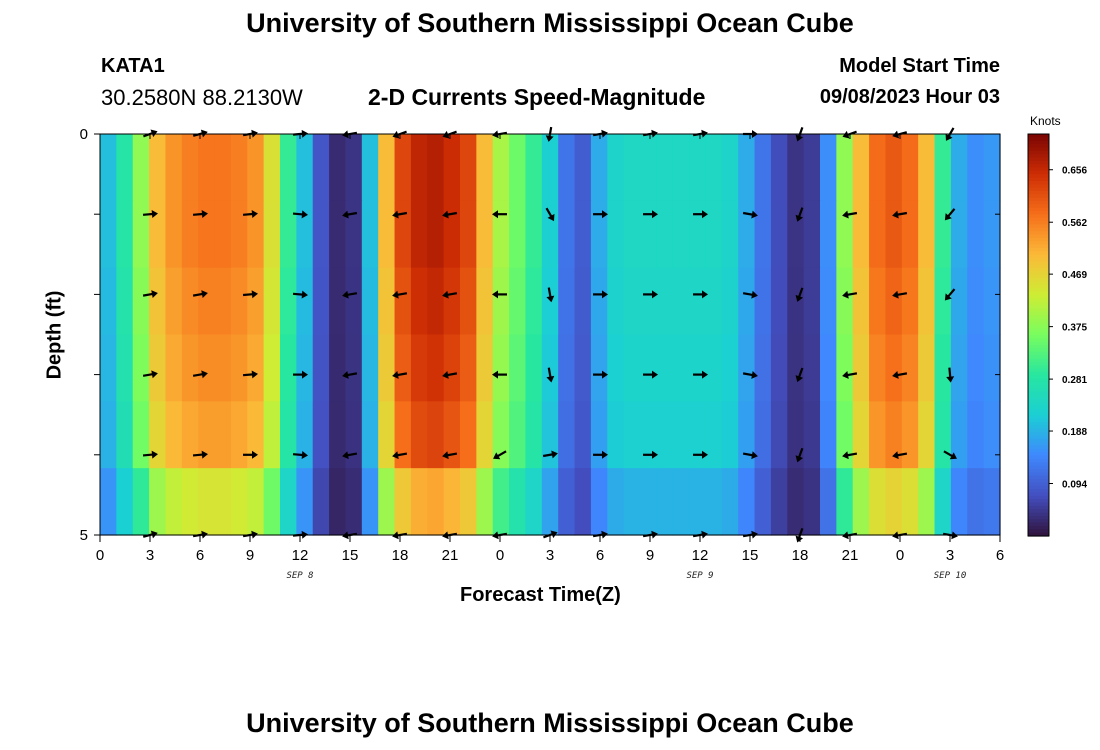 Image resolution: width=1100 pixels, height=750 pixels. What do you see at coordinates (1074, 171) in the screenshot?
I see `colorbar-tick-label: 0.656` at bounding box center [1074, 171].